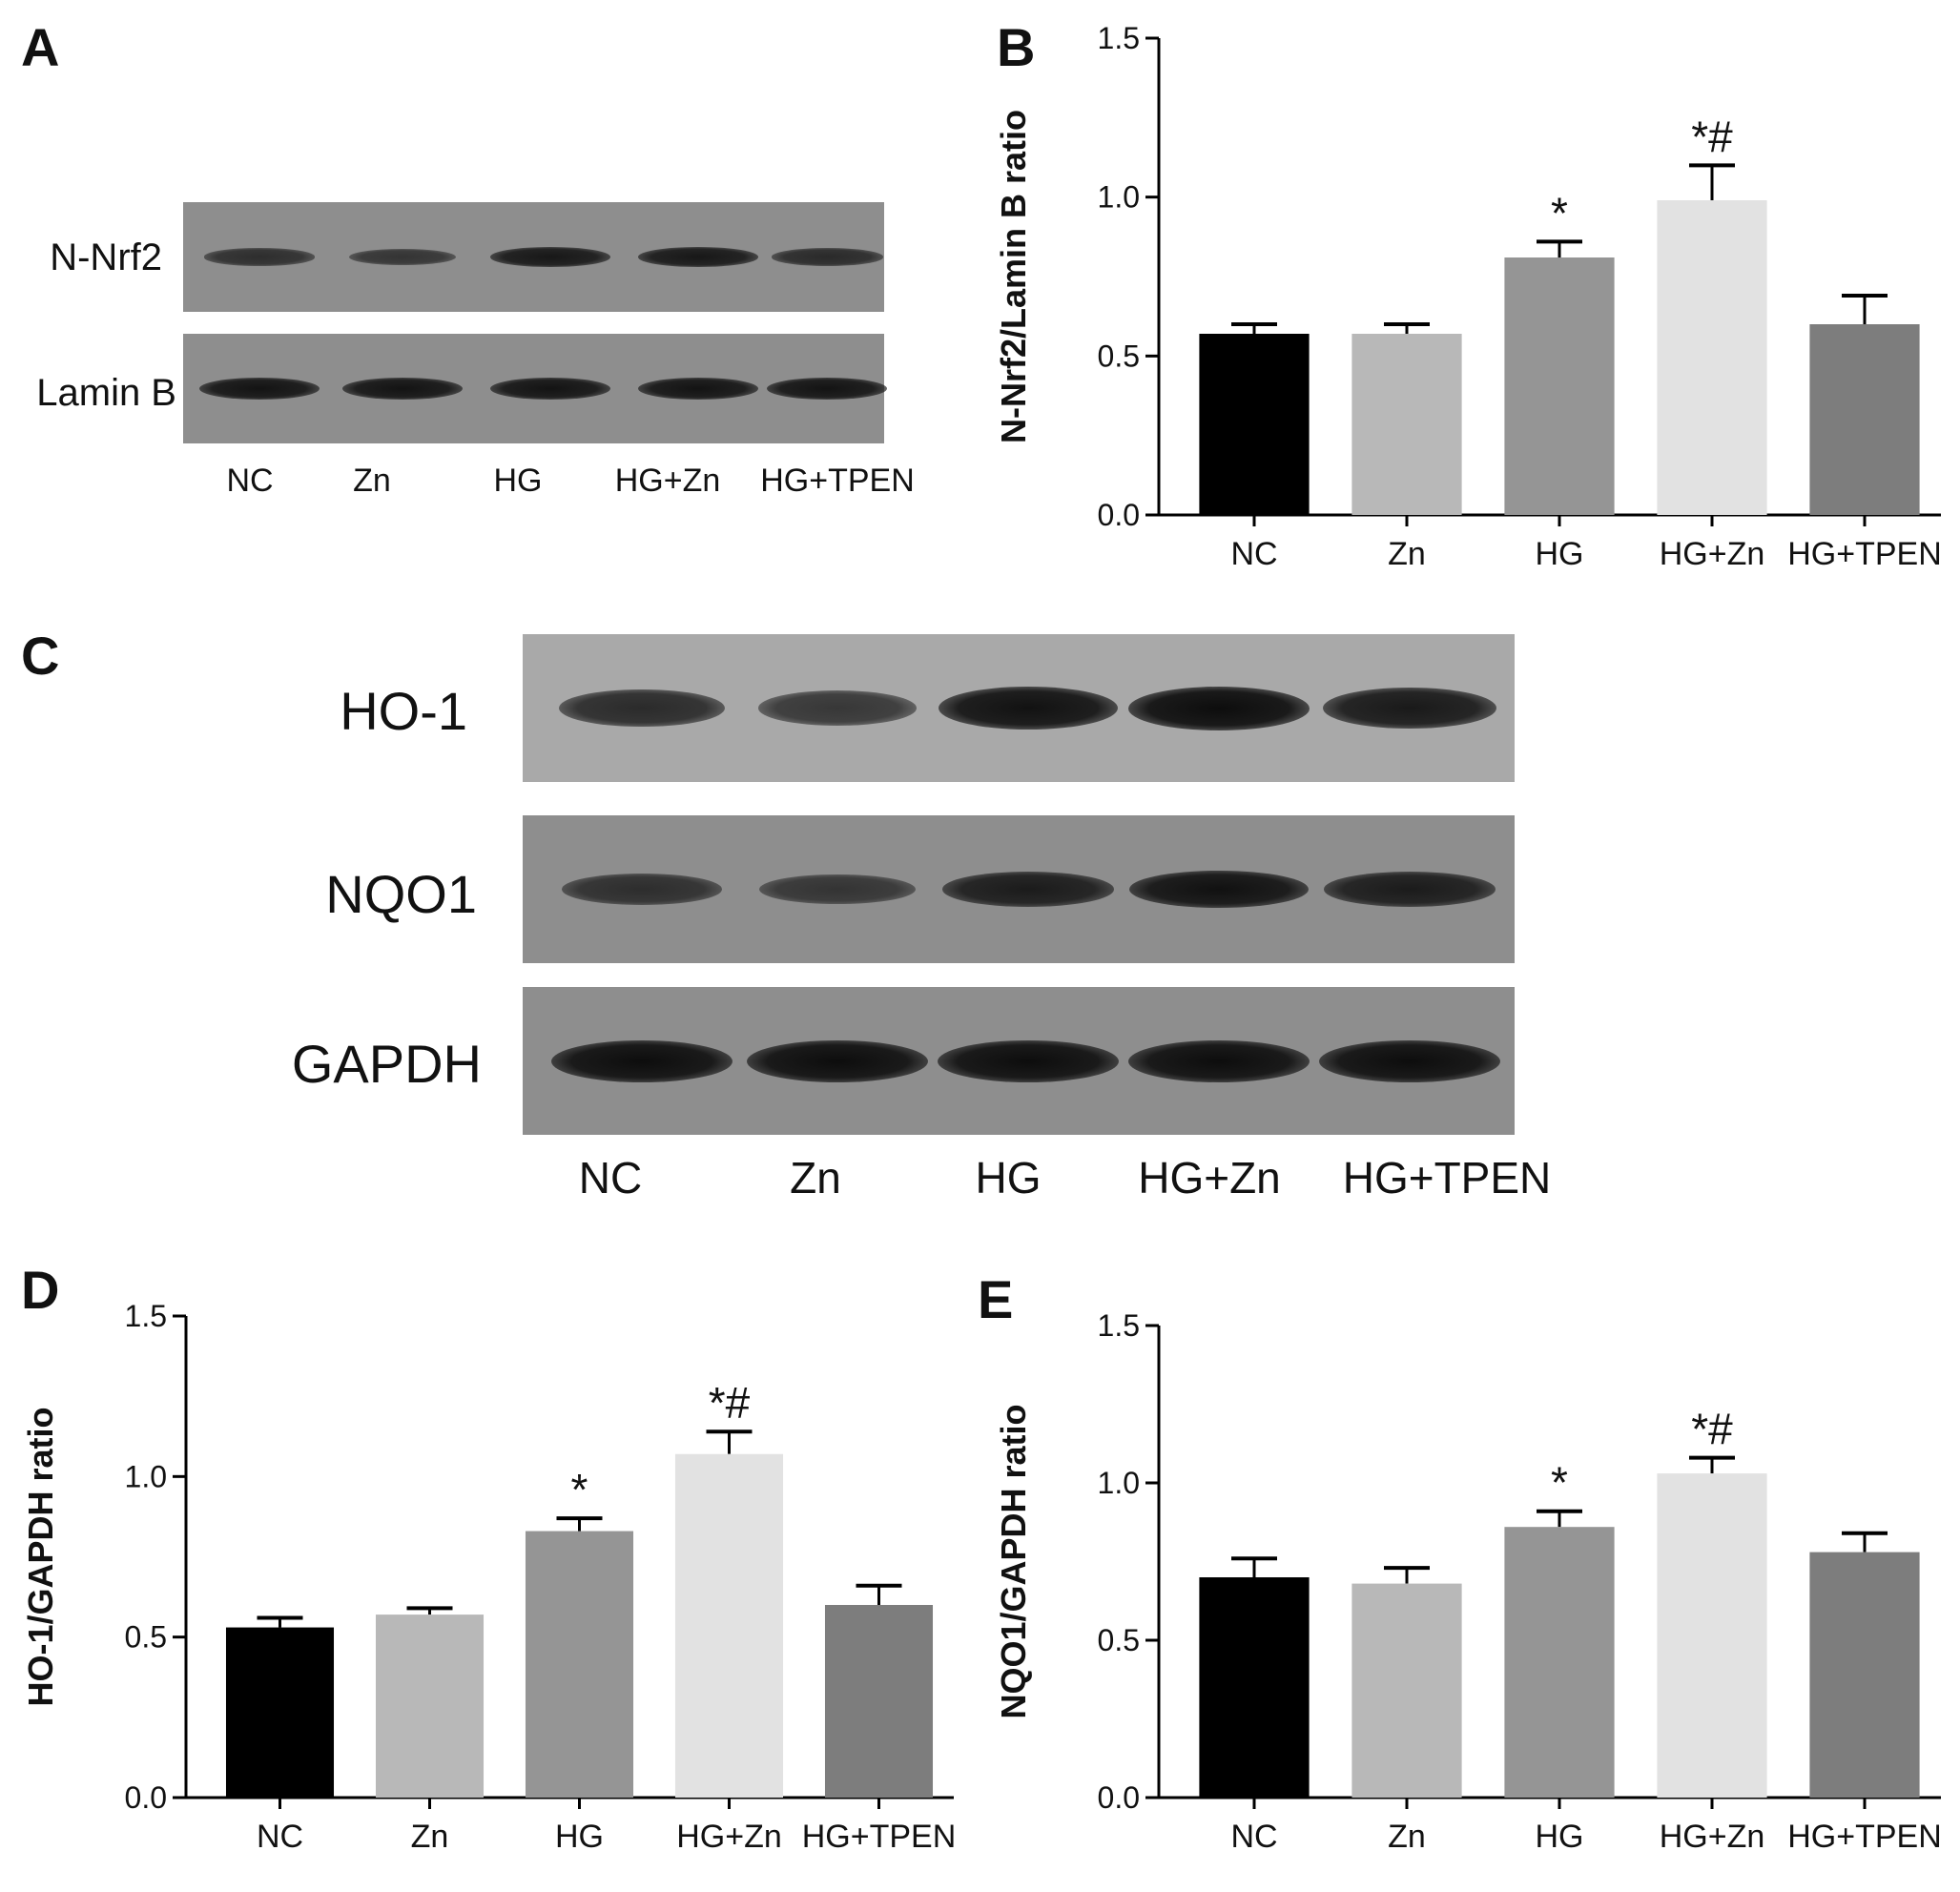 The height and width of the screenshot is (1892, 1960). Describe the element at coordinates (610, 1178) in the screenshot. I see `lane-label-nc-c: NC` at that location.